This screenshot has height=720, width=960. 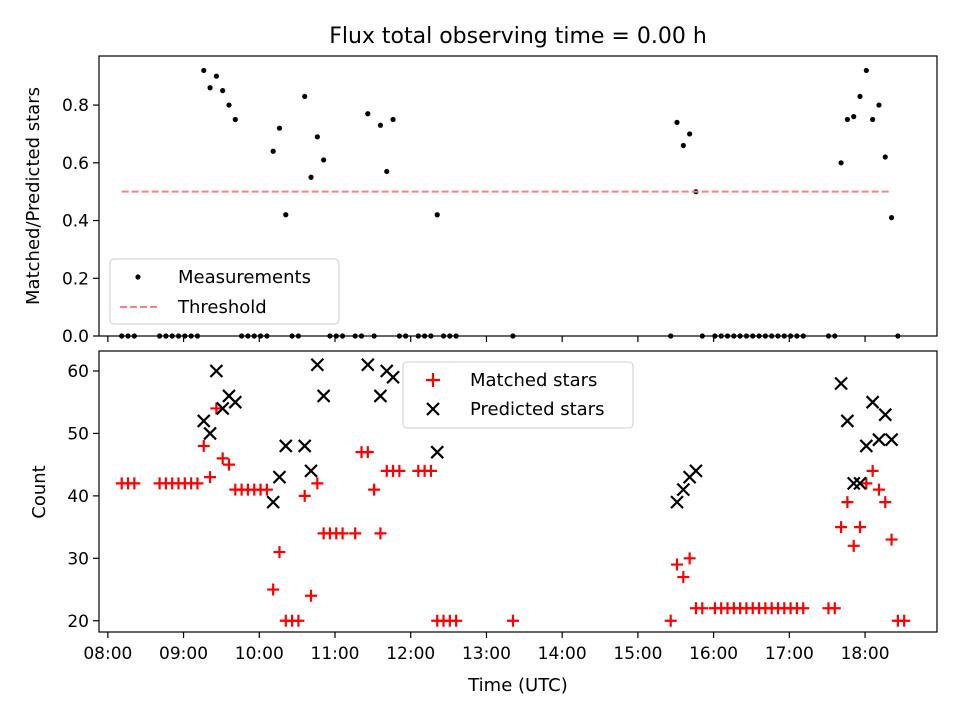 I want to click on ratio-legend: Measurements Threshold, so click(x=224, y=291).